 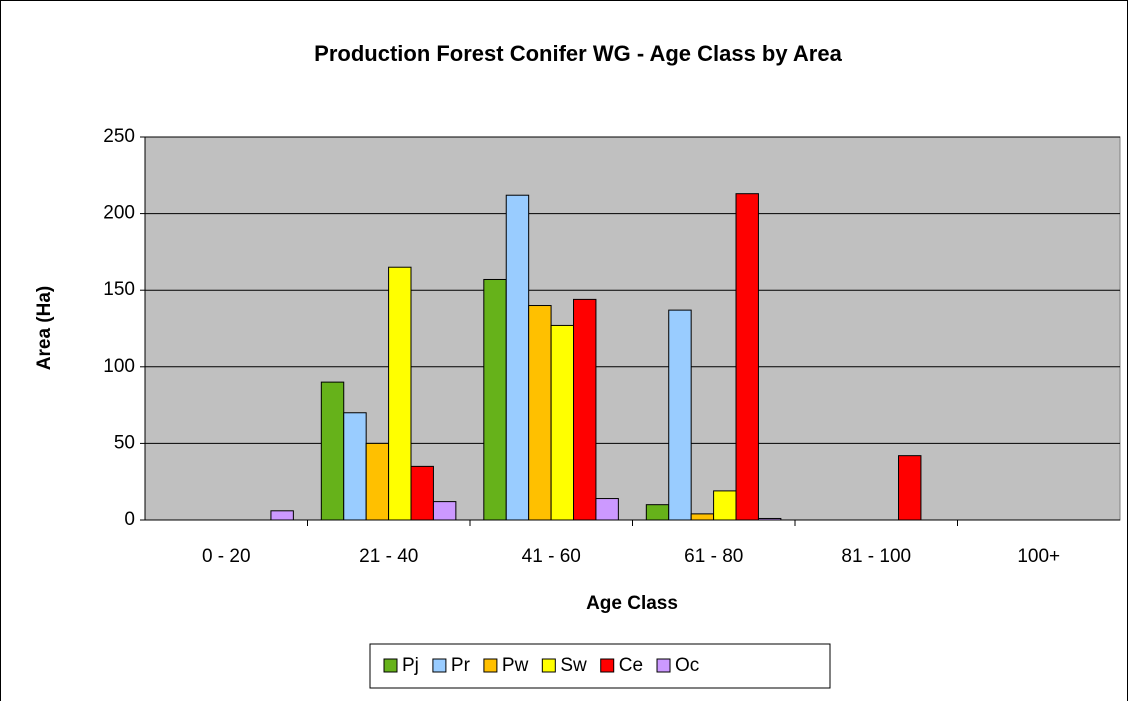 What do you see at coordinates (573, 665) in the screenshot?
I see `legend-label: Sw` at bounding box center [573, 665].